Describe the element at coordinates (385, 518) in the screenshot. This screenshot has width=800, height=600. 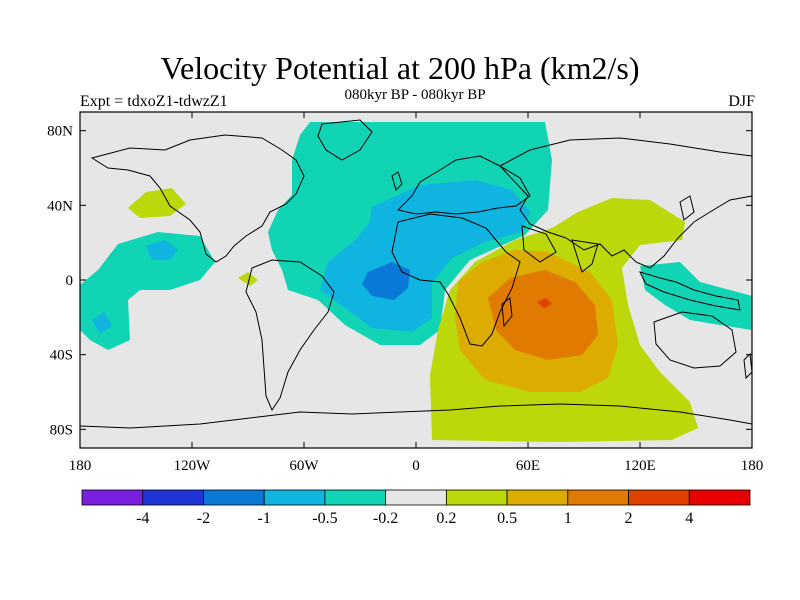
I see `colorbar-label: -0.2` at that location.